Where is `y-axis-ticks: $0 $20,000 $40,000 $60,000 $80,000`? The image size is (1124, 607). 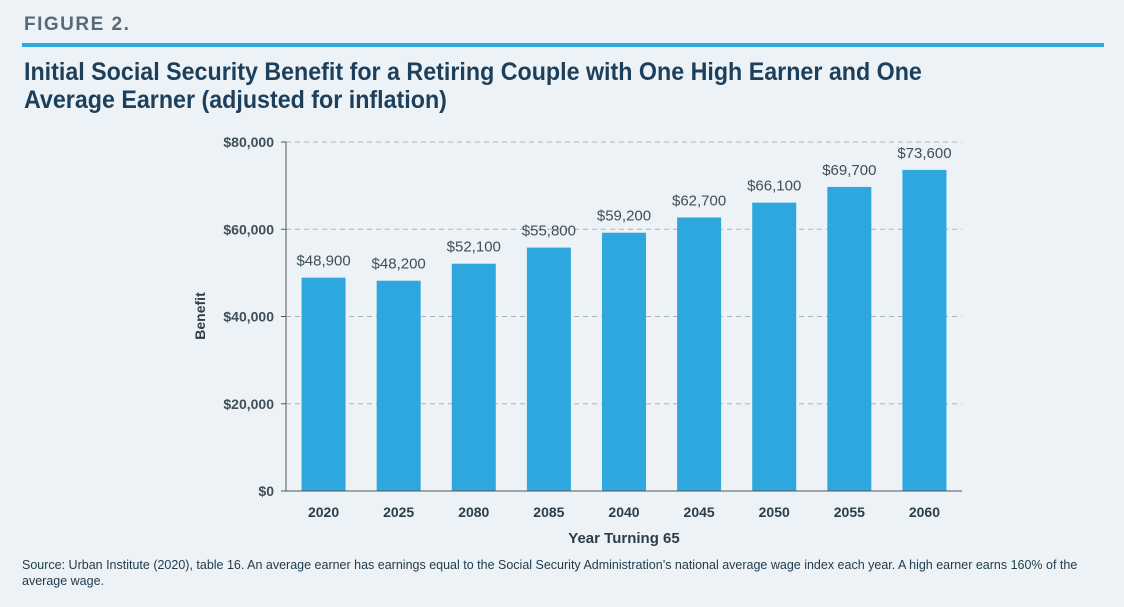
y-axis-ticks: $0 $20,000 $40,000 $60,000 $80,000 is located at coordinates (254, 316).